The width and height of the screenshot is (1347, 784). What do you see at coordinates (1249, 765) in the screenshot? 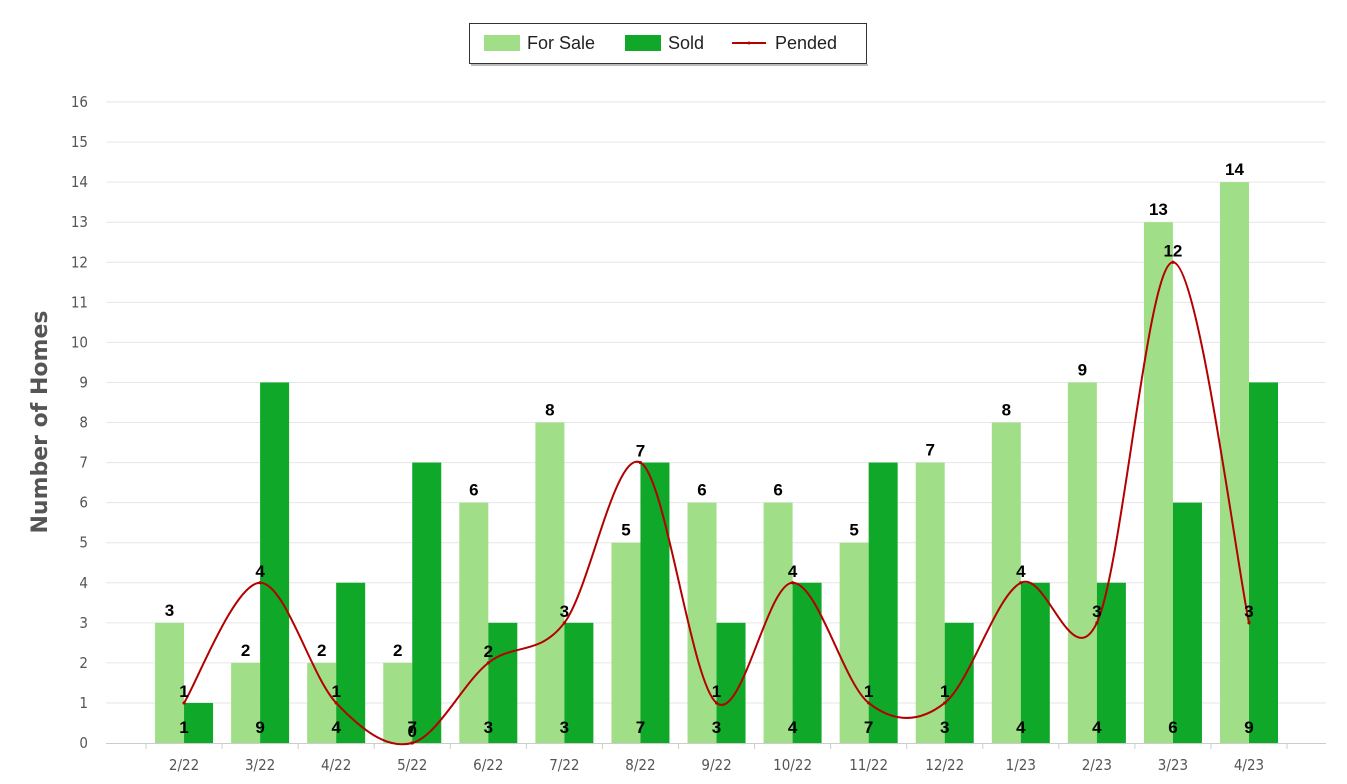
I see `x-tick-label: 4/23` at bounding box center [1249, 765].